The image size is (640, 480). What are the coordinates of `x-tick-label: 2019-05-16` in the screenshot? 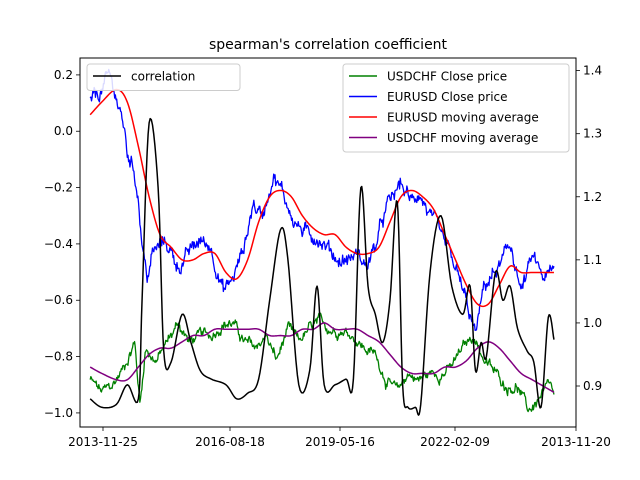 It's located at (340, 442).